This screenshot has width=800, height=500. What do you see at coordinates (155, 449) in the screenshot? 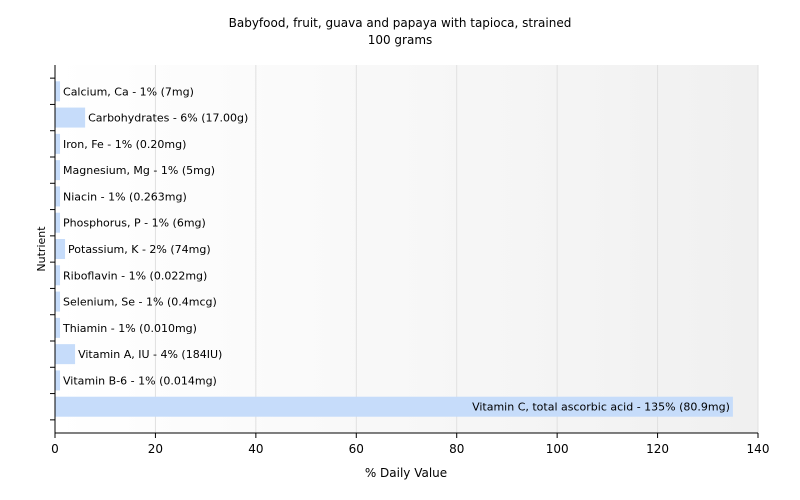
I see `x-tick-label: 20` at bounding box center [155, 449].